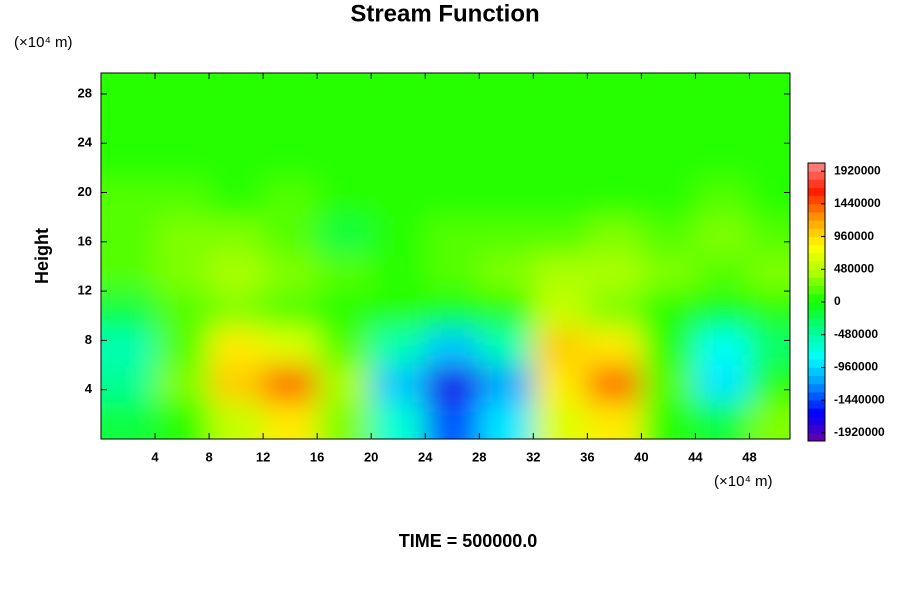 The height and width of the screenshot is (600, 900). What do you see at coordinates (89, 388) in the screenshot?
I see `y-tick-label: 4` at bounding box center [89, 388].